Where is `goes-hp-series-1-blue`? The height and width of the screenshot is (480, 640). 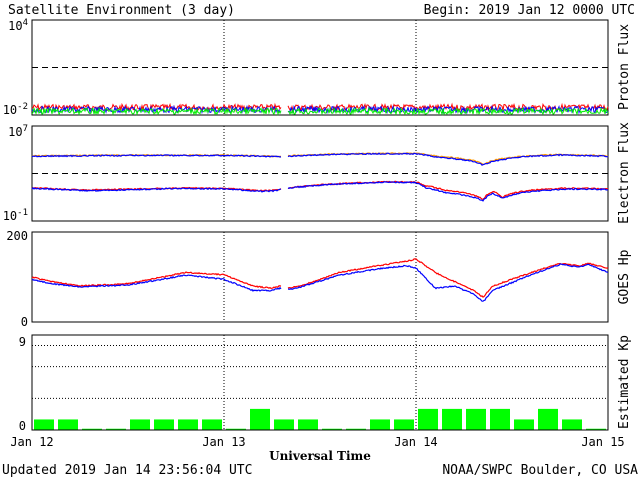
goes-hp-series-1-blue is located at coordinates (320, 282).